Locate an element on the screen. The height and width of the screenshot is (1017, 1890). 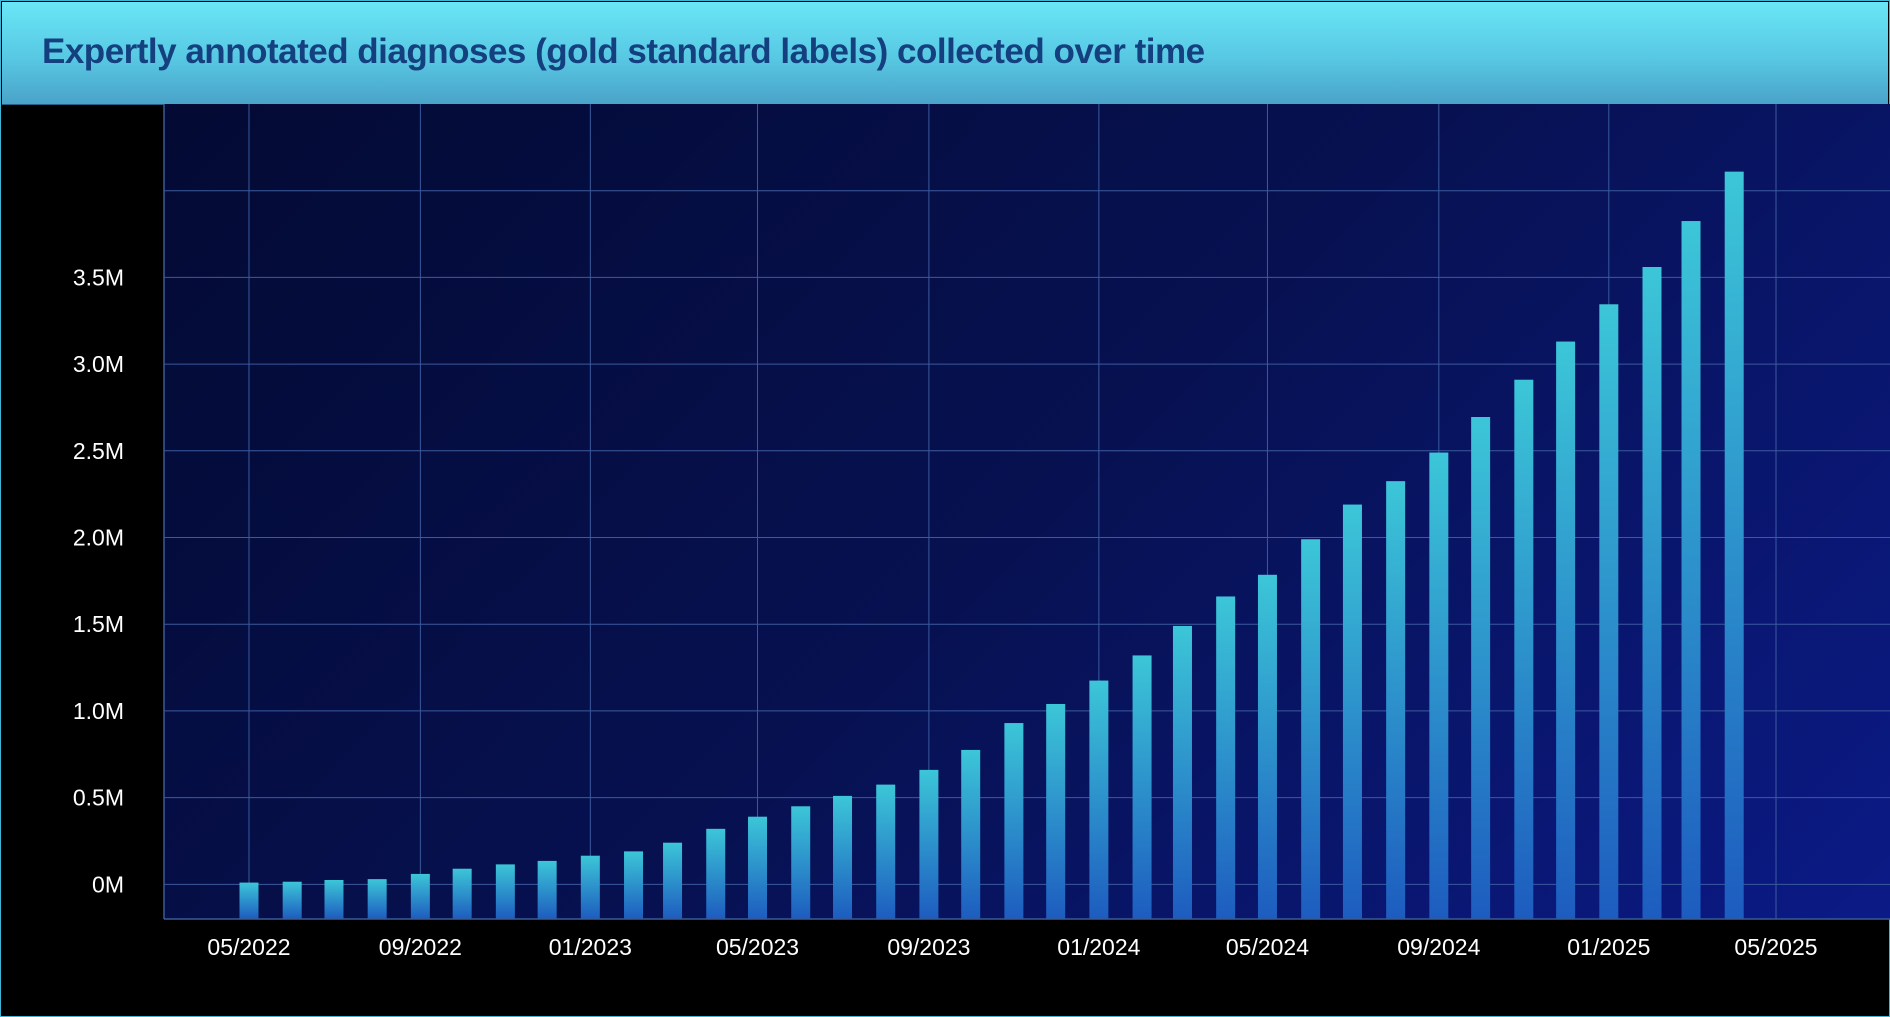
y-tick-label: 0.5M is located at coordinates (98, 798).